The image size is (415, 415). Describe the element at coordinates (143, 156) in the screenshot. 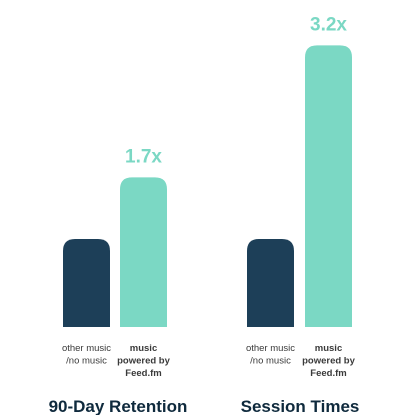

I see `multiplier-label: 1.7x` at that location.